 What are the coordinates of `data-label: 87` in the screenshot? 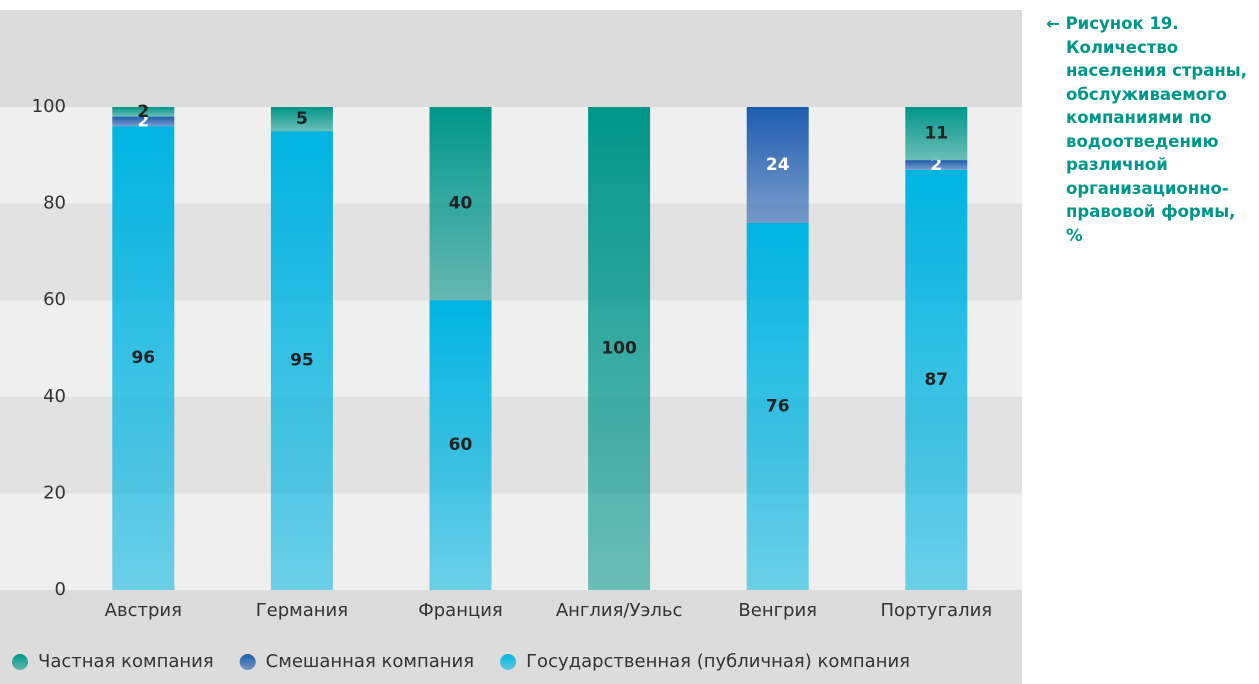 It's located at (936, 380).